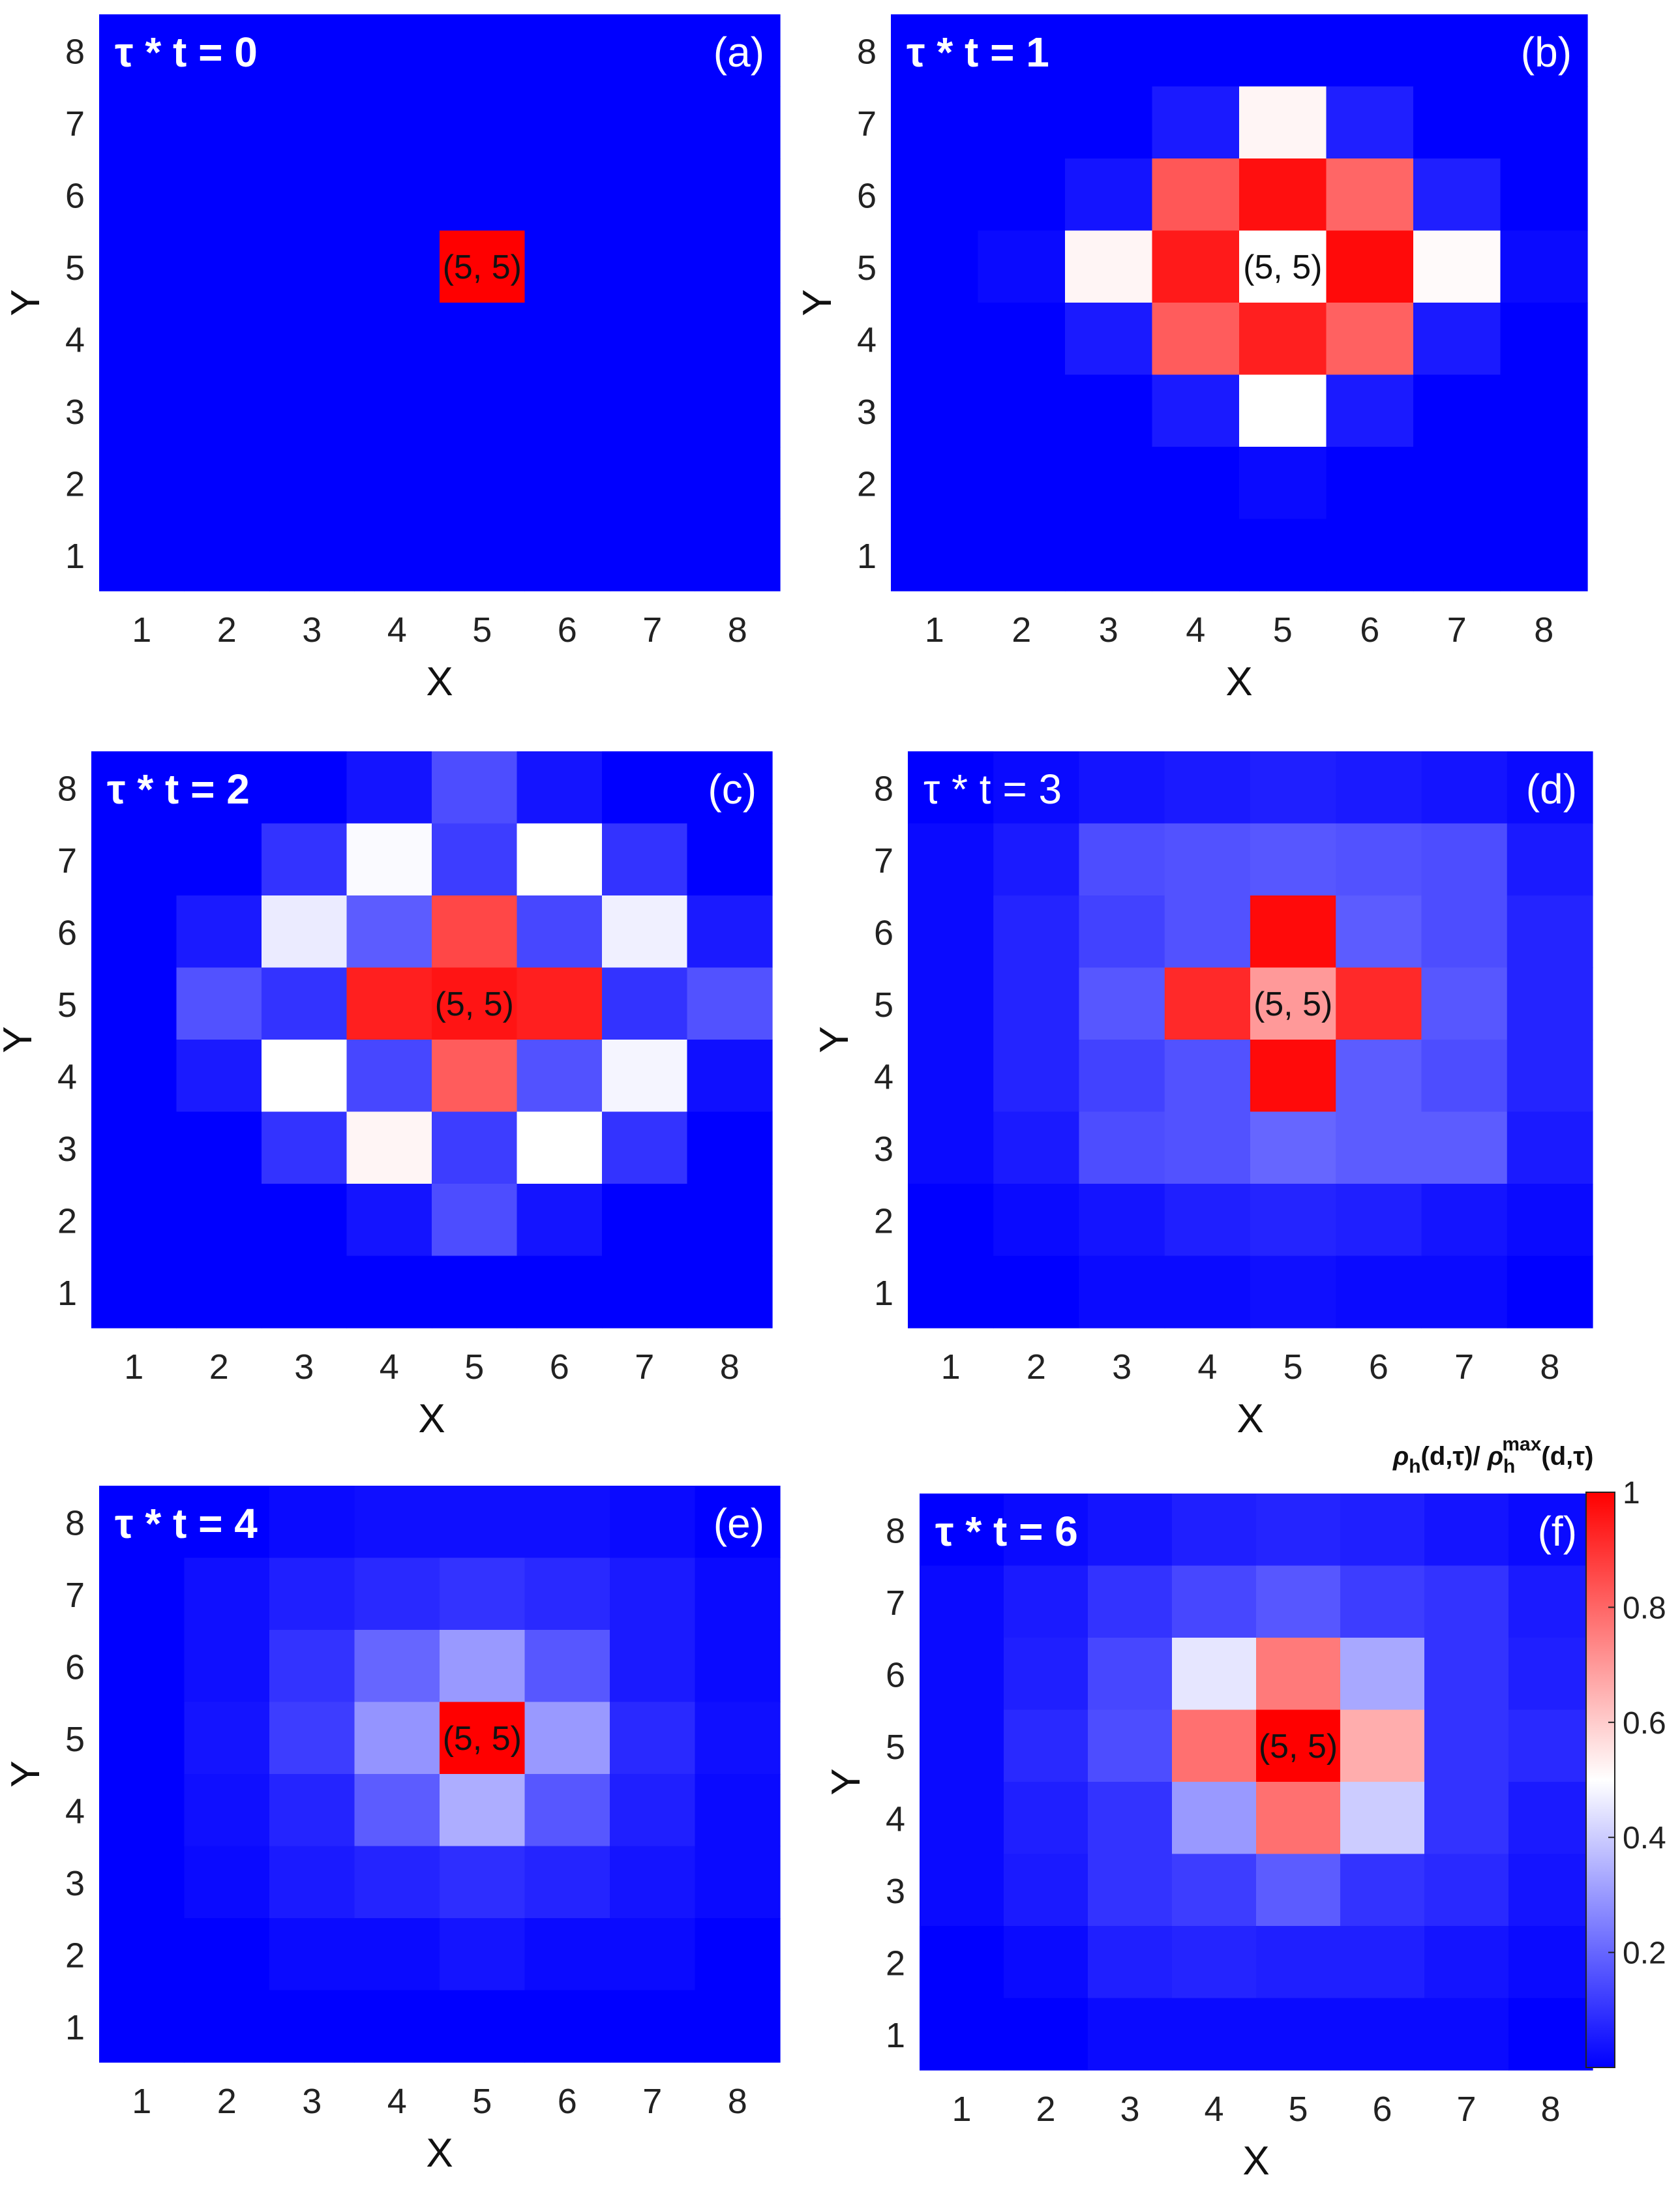  What do you see at coordinates (75, 1883) in the screenshot?
I see `y-tick-label: 3` at bounding box center [75, 1883].